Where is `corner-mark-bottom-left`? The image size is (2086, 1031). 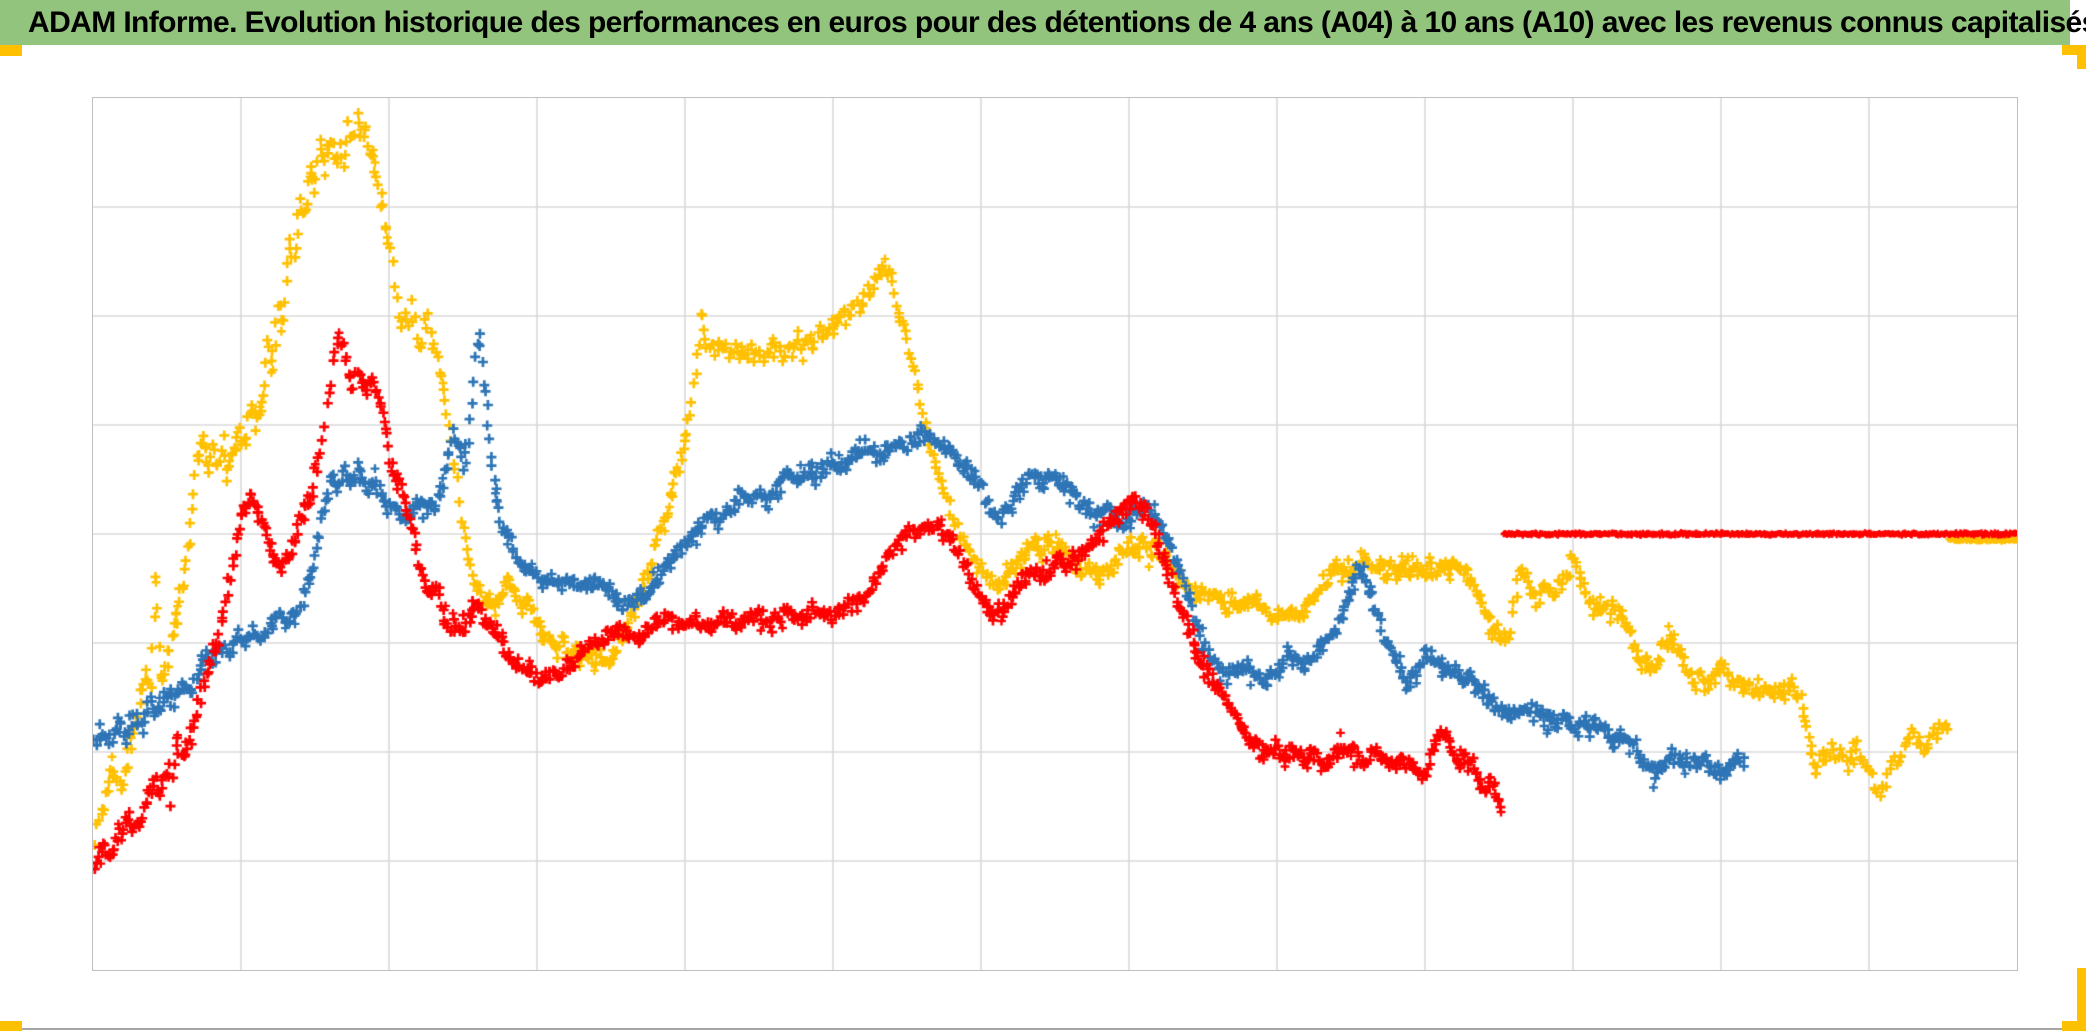
corner-mark-bottom-left is located at coordinates (11, 1026).